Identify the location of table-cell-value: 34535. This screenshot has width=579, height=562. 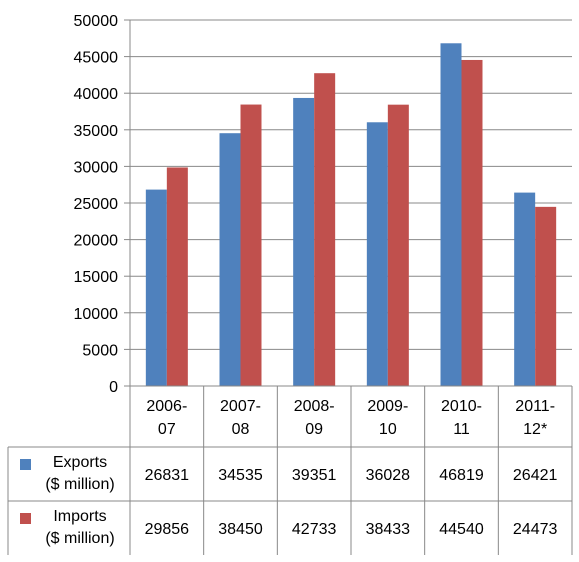
(240, 475).